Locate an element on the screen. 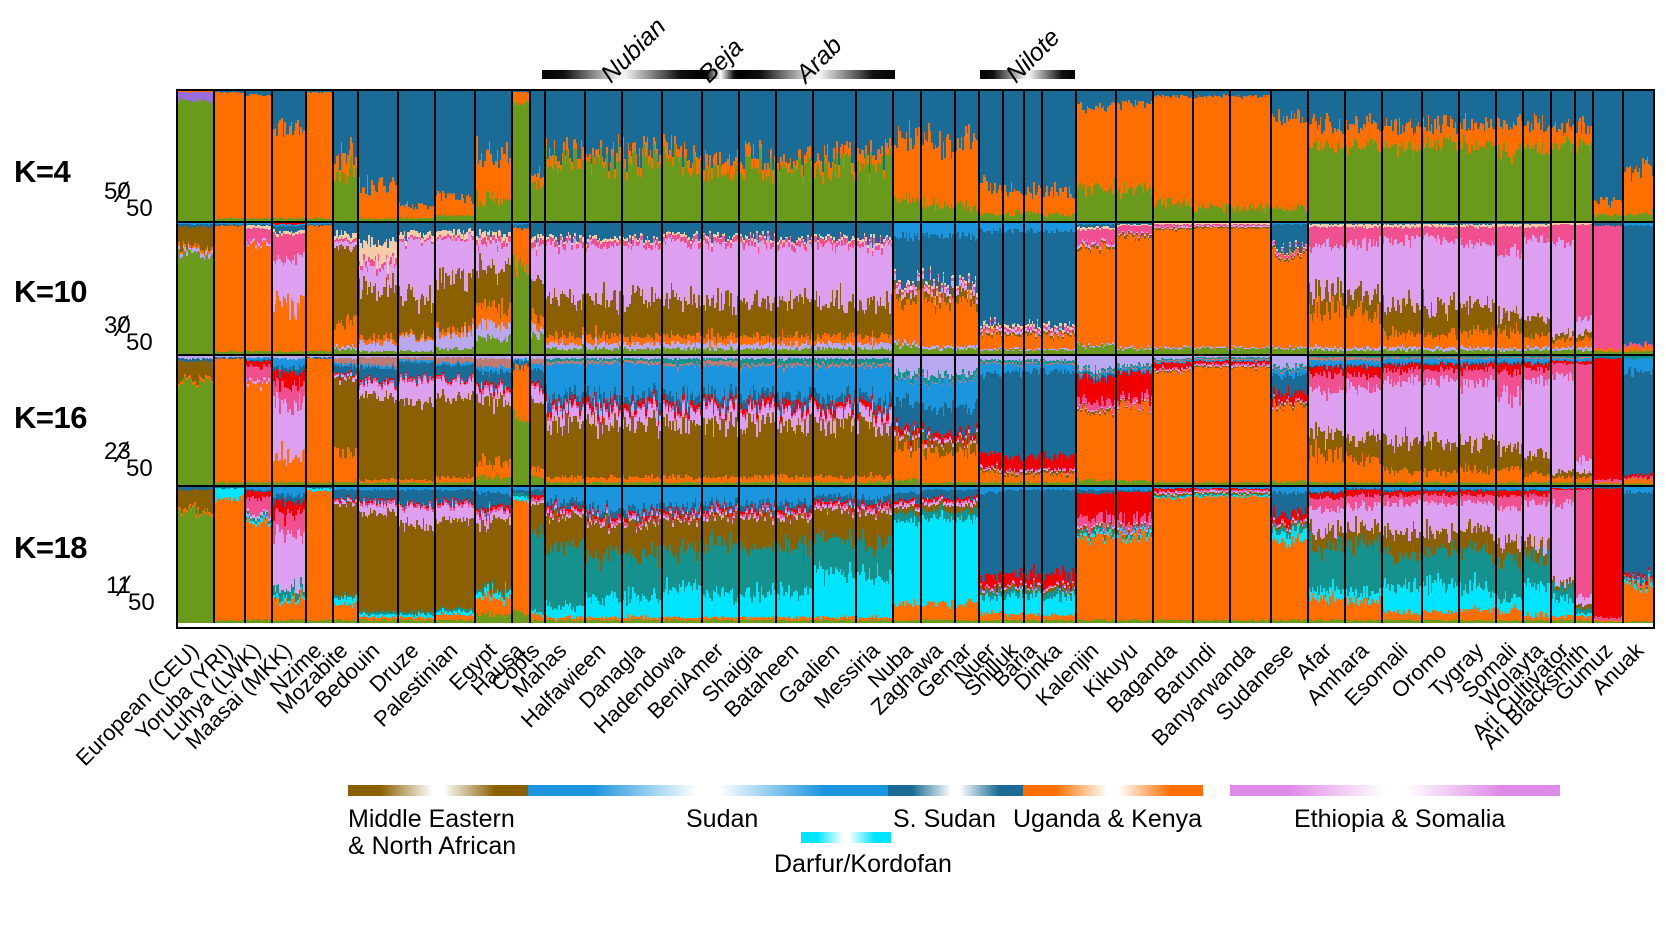 The height and width of the screenshot is (939, 1666). k-row-label-18: K=18 is located at coordinates (50, 548).